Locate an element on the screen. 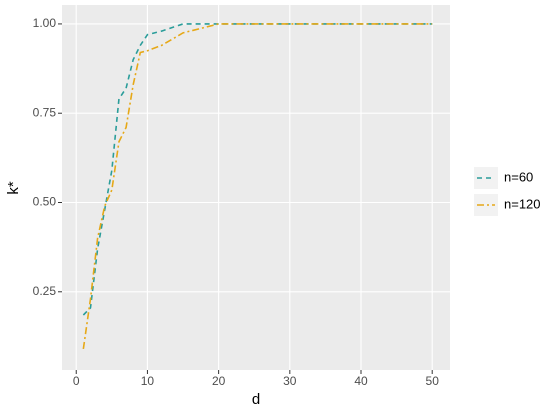  x-tick-label: 50 is located at coordinates (433, 381).